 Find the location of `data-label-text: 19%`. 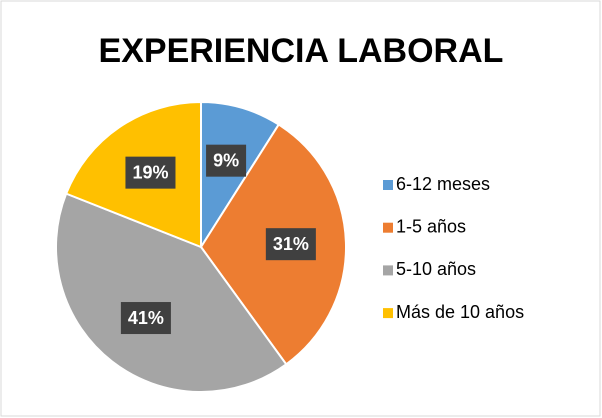

data-label-text: 19% is located at coordinates (150, 172).